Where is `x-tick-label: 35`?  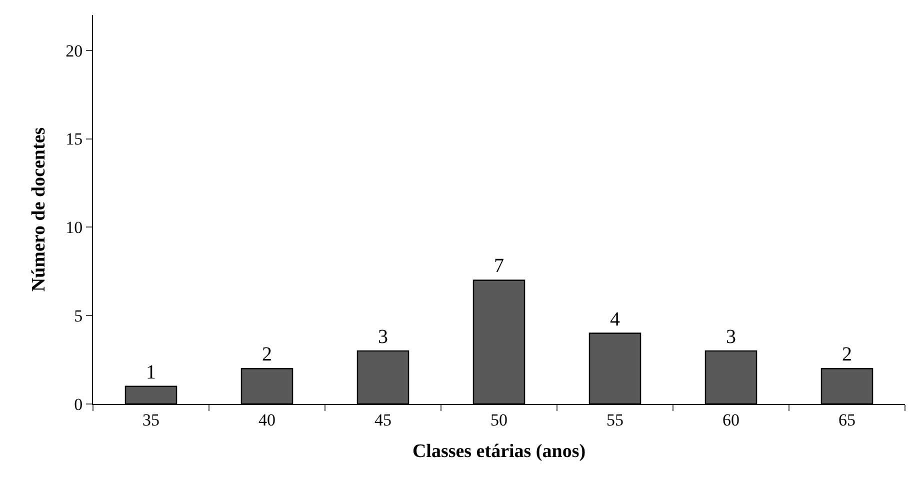
x-tick-label: 35 is located at coordinates (151, 420).